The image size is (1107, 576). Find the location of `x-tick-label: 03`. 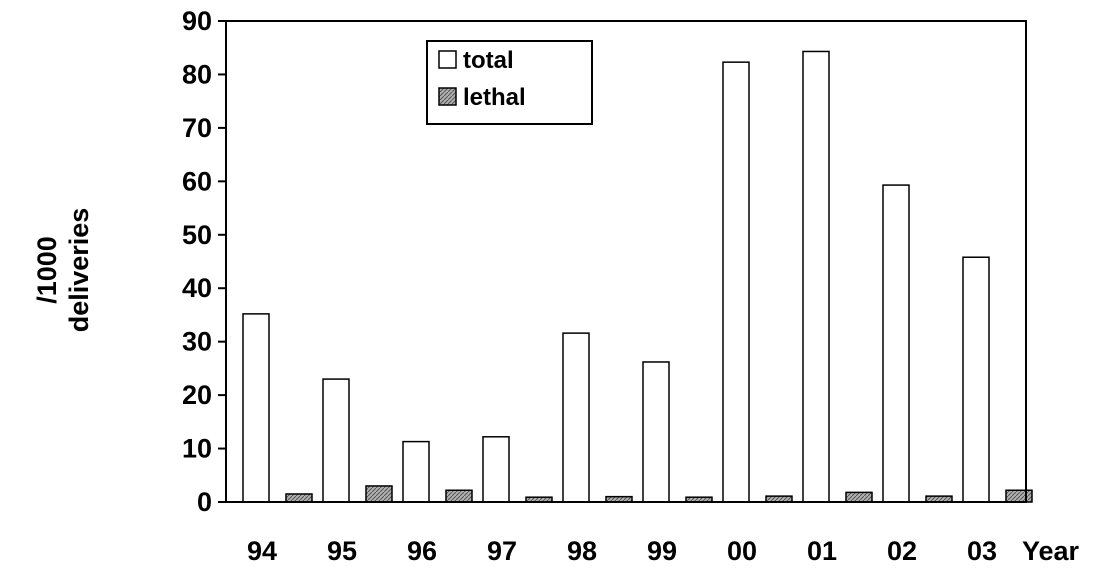

x-tick-label: 03 is located at coordinates (982, 551).